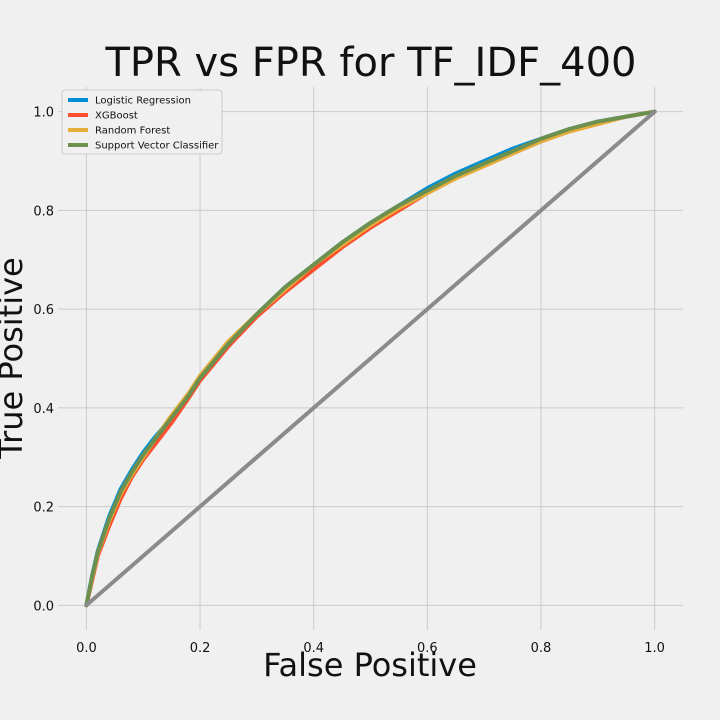  I want to click on y-tick-label: 0.0, so click(43, 606).